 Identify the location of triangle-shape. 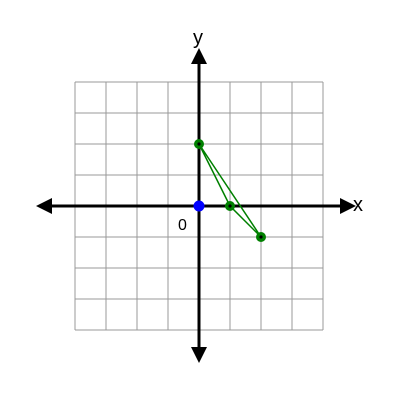
(230, 190).